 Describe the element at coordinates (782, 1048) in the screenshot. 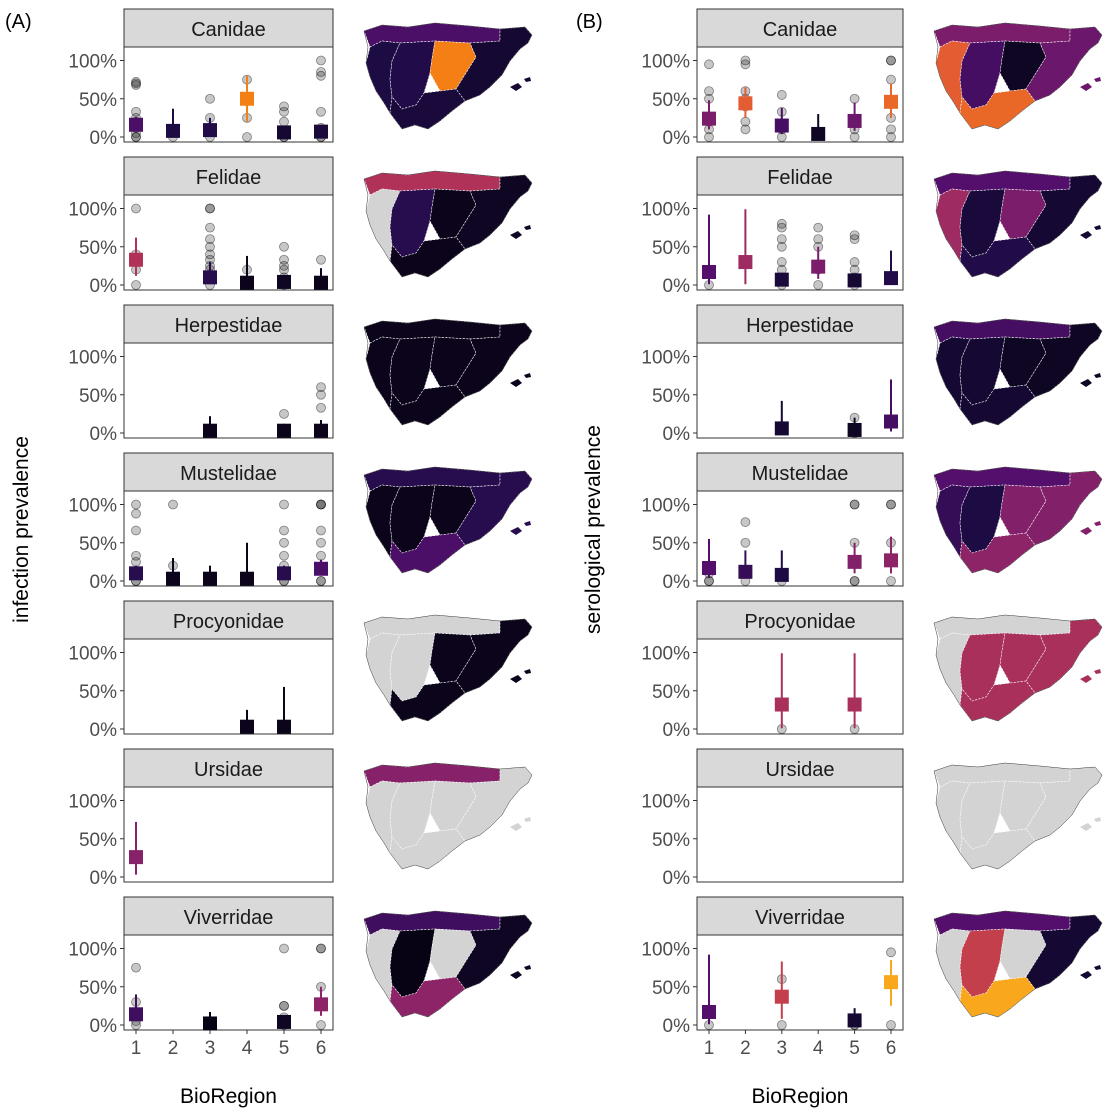

I see `x-tick-label: 3` at that location.